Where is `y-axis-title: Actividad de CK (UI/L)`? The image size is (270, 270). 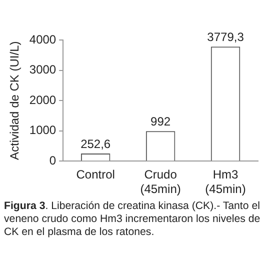
y-axis-title: Actividad de CK (UI/L) is located at coordinates (15, 100).